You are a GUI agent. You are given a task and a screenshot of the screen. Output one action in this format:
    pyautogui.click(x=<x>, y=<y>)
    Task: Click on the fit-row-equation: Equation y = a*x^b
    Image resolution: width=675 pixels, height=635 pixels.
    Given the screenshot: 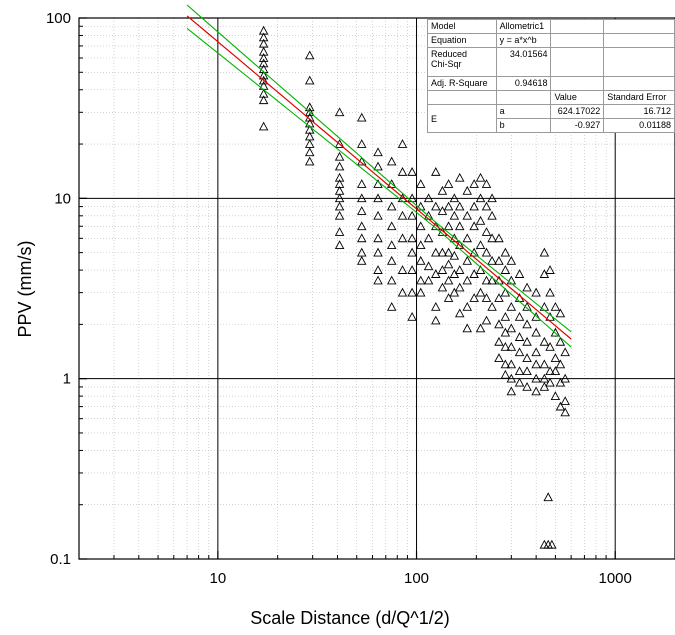 What is the action you would take?
    pyautogui.click(x=551, y=40)
    